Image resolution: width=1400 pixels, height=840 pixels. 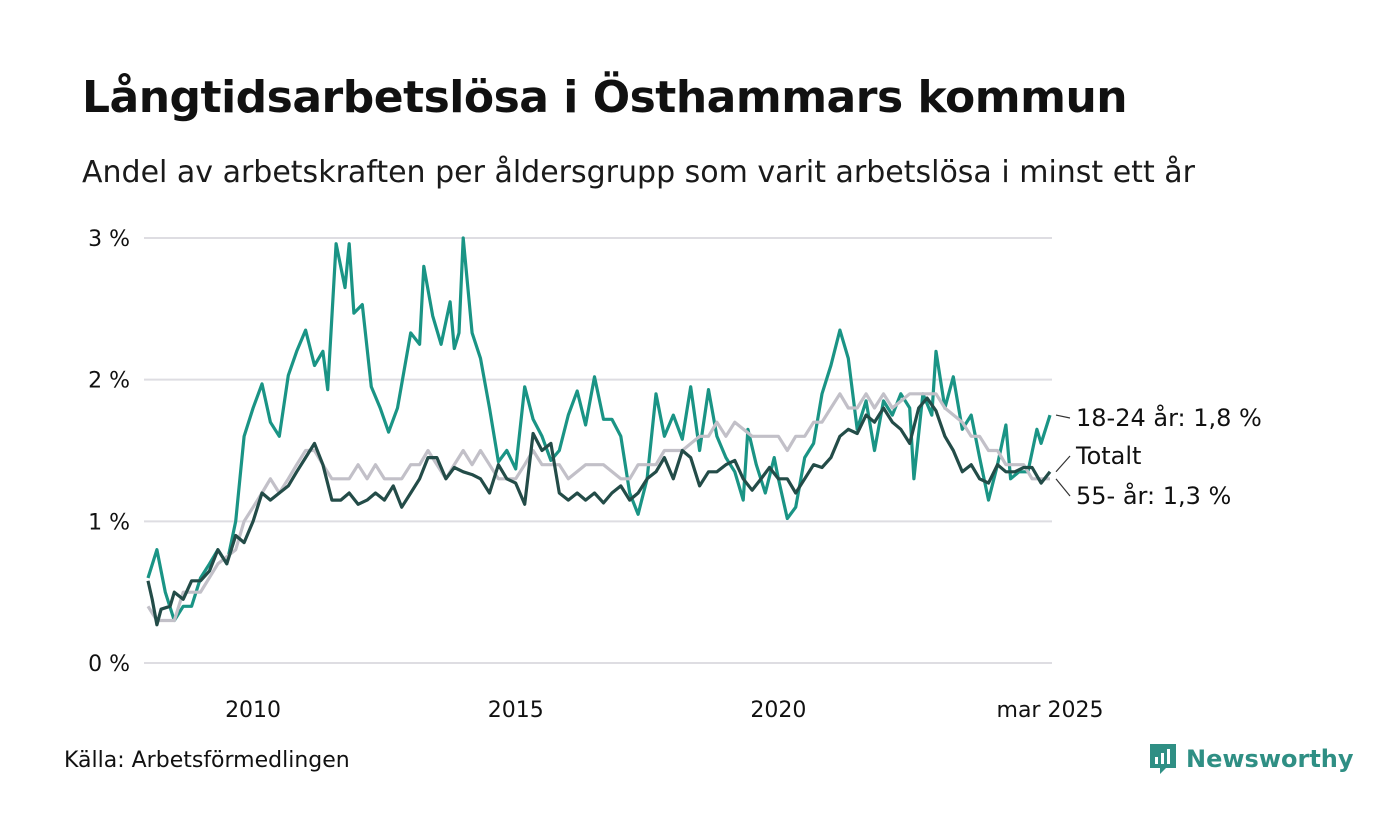 What do you see at coordinates (1169, 417) in the screenshot?
I see `end-label-youth: 18-24 år: 1,8 %` at bounding box center [1169, 417].